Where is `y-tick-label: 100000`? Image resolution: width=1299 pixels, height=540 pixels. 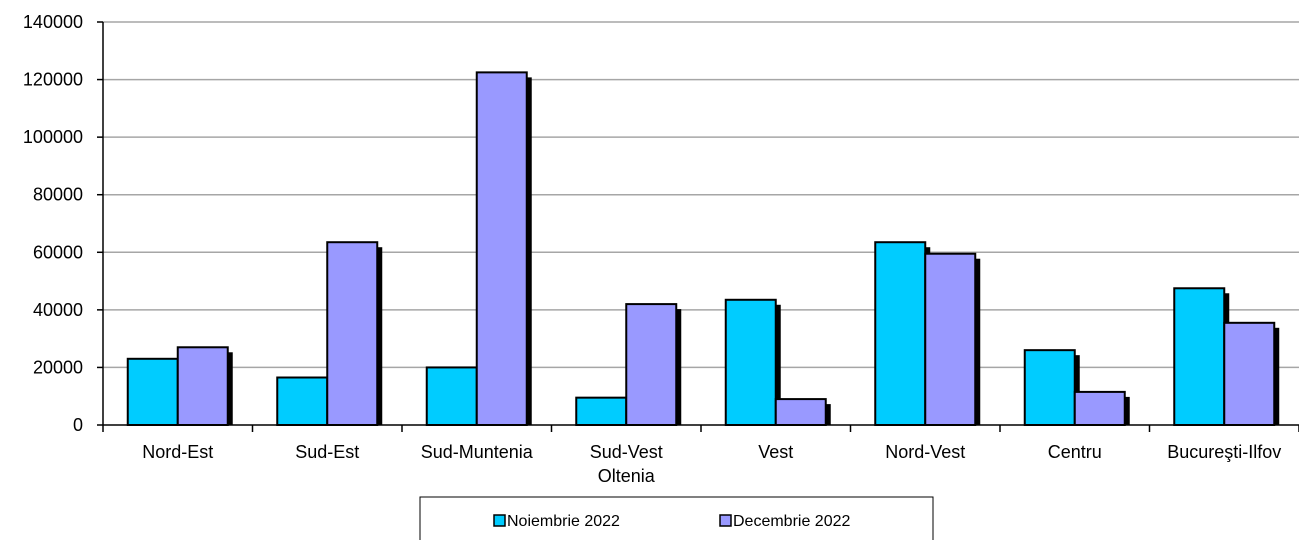 y-tick-label: 100000 is located at coordinates (53, 137).